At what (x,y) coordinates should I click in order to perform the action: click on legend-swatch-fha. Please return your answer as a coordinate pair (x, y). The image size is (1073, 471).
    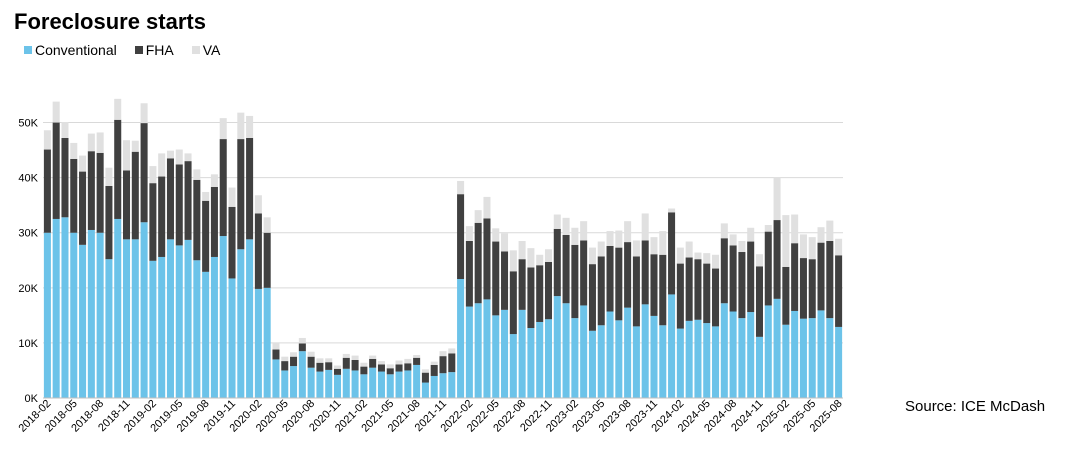
    Looking at the image, I should click on (138, 50).